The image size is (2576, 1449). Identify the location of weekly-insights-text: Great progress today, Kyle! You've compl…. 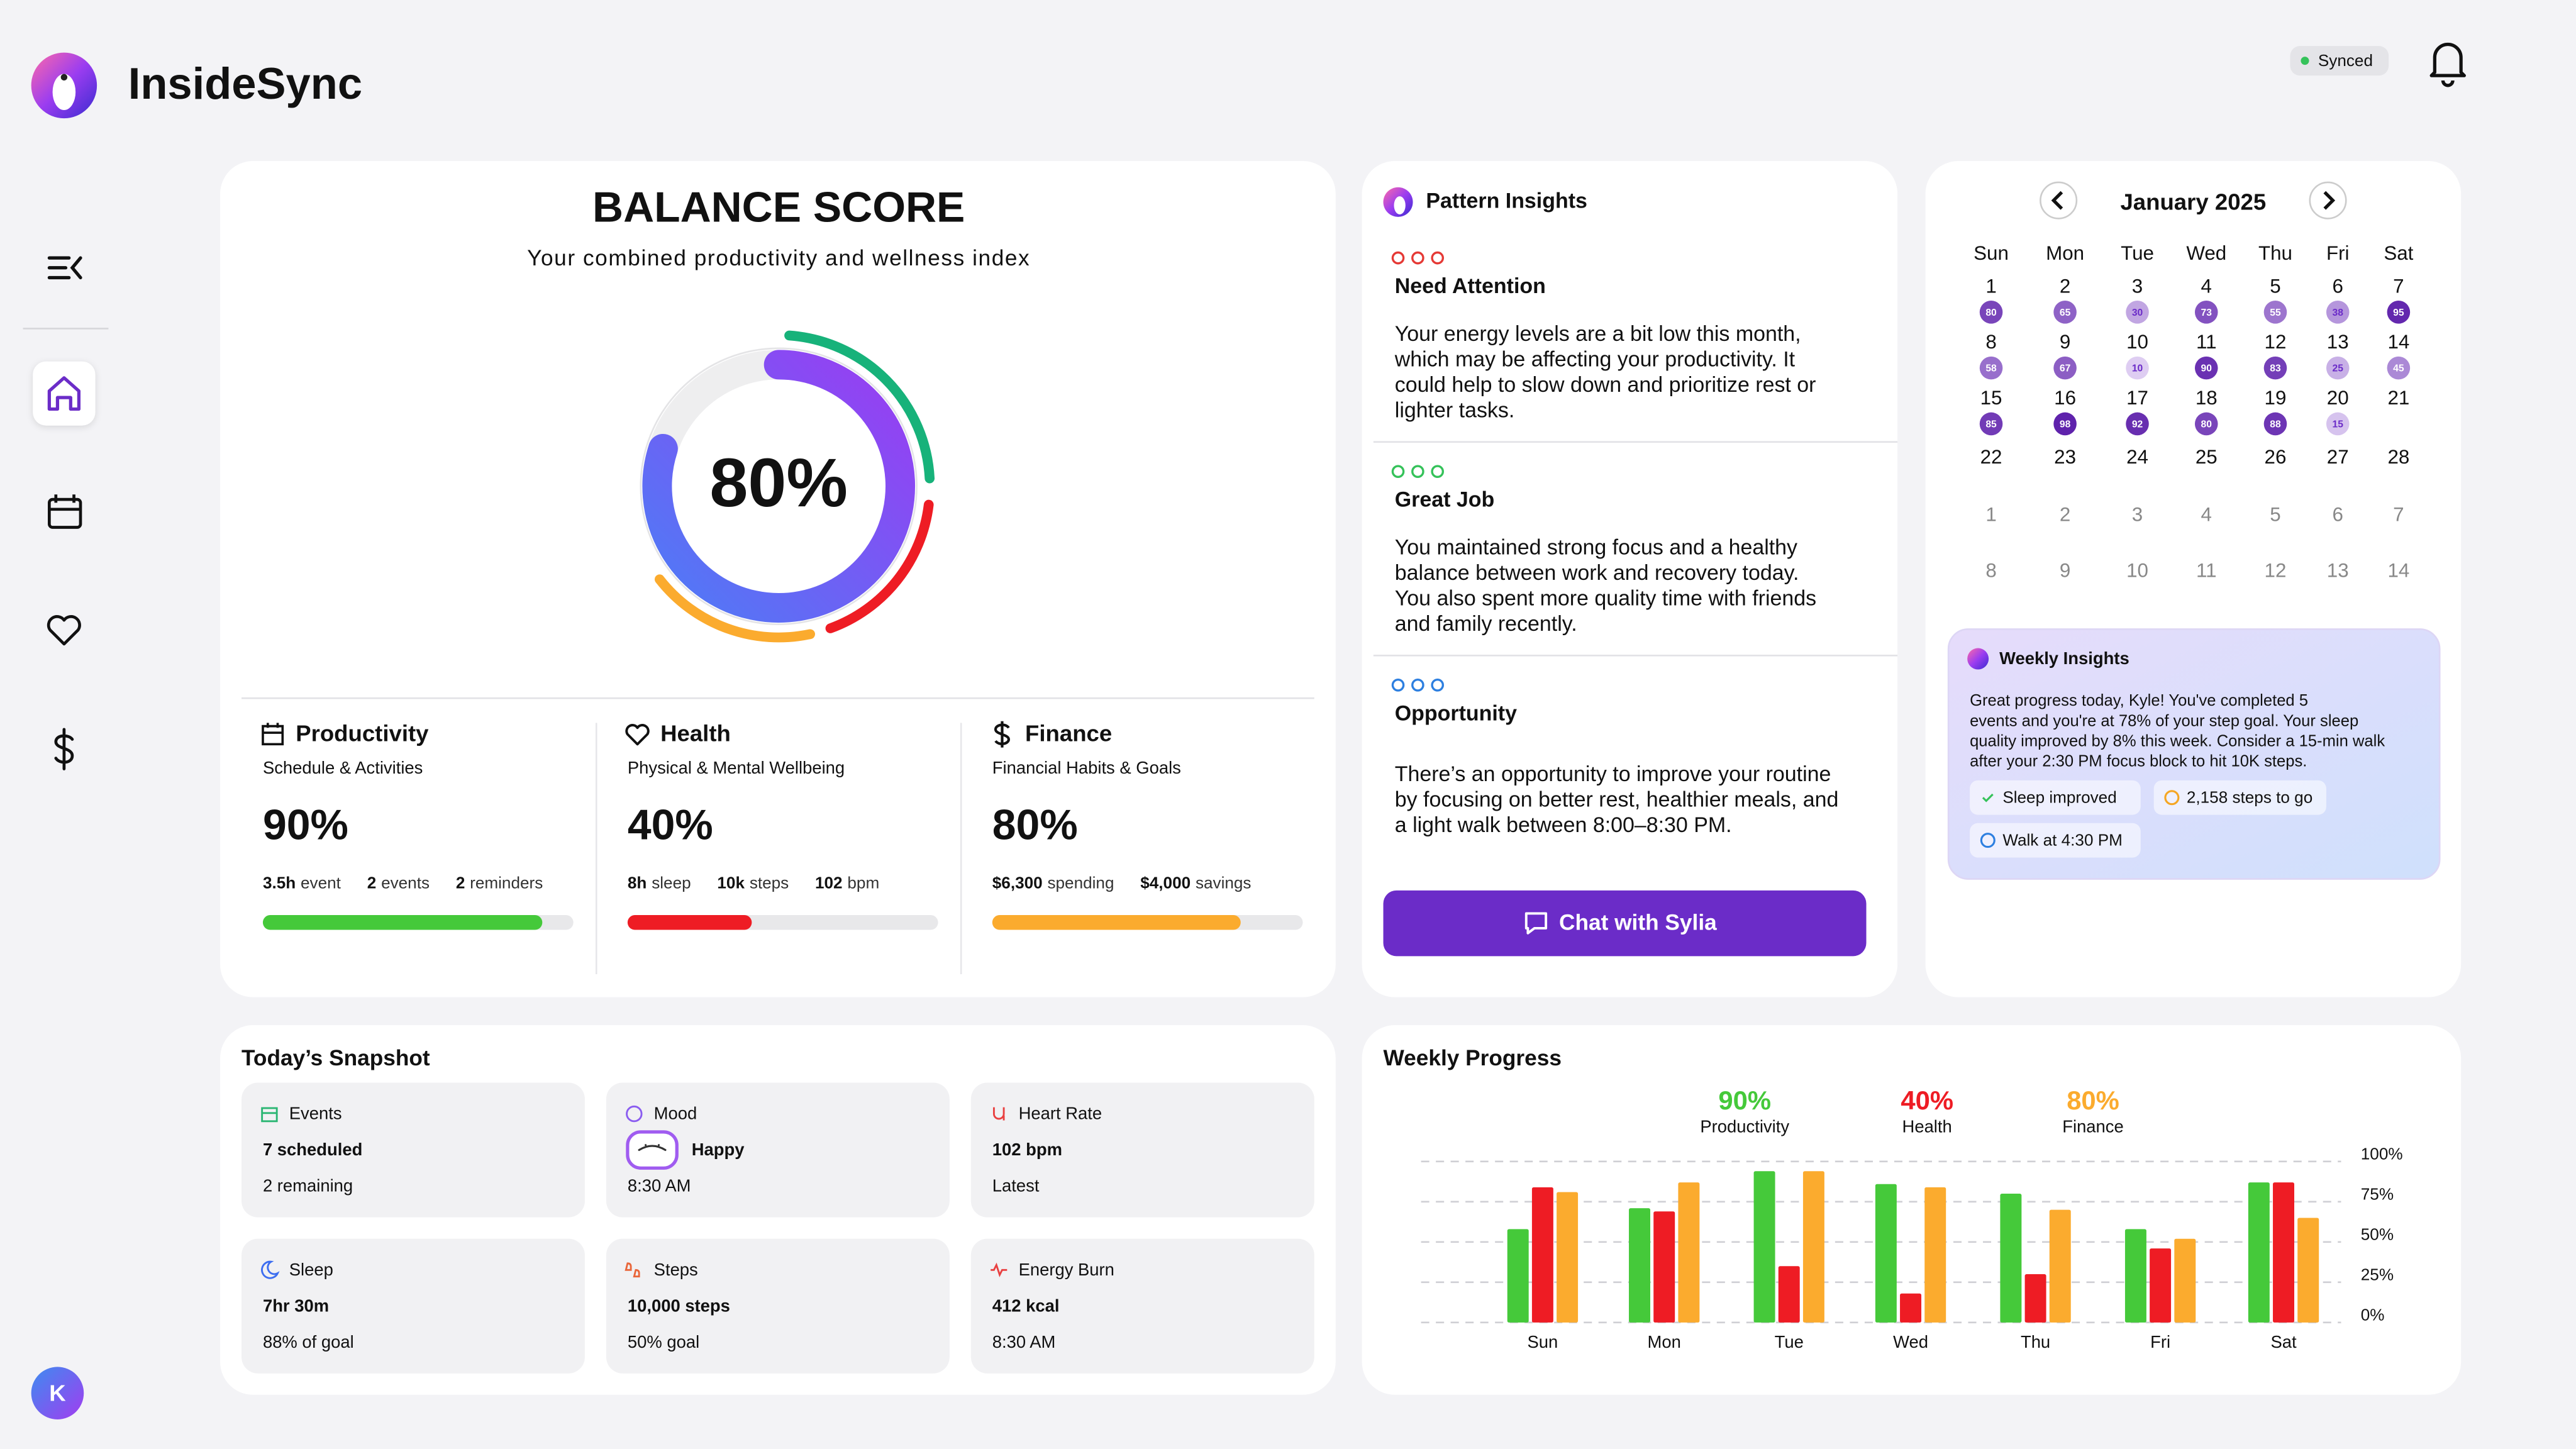
(2139, 700).